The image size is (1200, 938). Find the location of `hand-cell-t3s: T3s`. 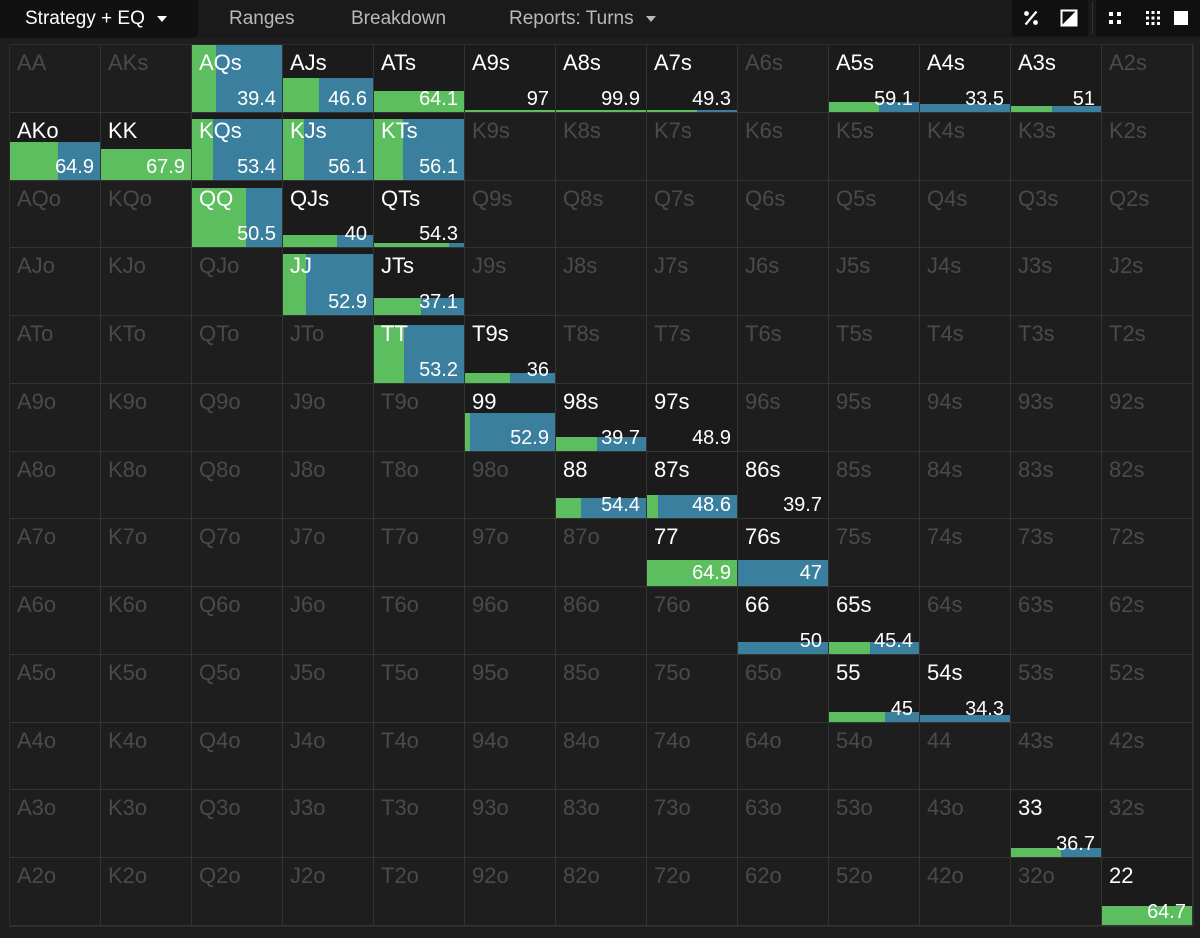

hand-cell-t3s: T3s is located at coordinates (1056, 350).